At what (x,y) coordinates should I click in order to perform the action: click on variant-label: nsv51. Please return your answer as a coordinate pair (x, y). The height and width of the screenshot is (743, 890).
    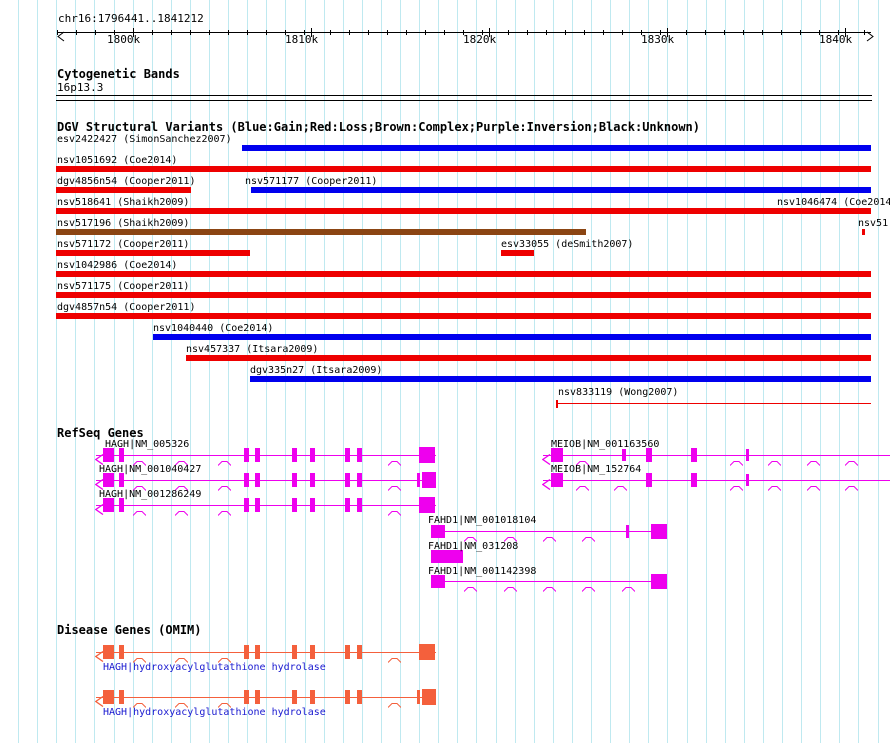
    Looking at the image, I should click on (873, 223).